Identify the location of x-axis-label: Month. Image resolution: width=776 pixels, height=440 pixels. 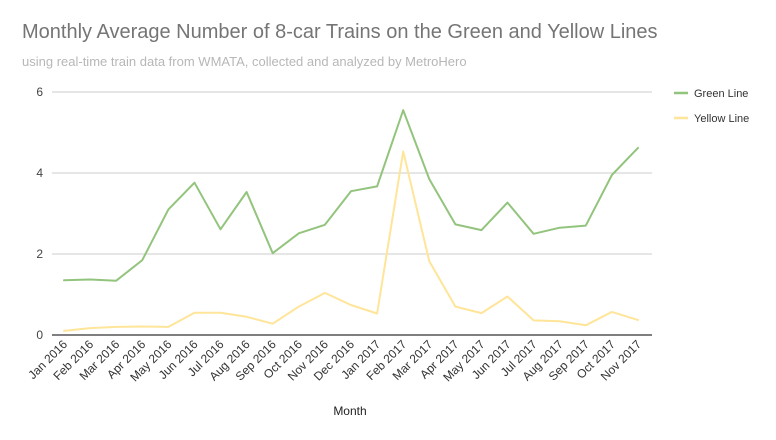
(349, 411).